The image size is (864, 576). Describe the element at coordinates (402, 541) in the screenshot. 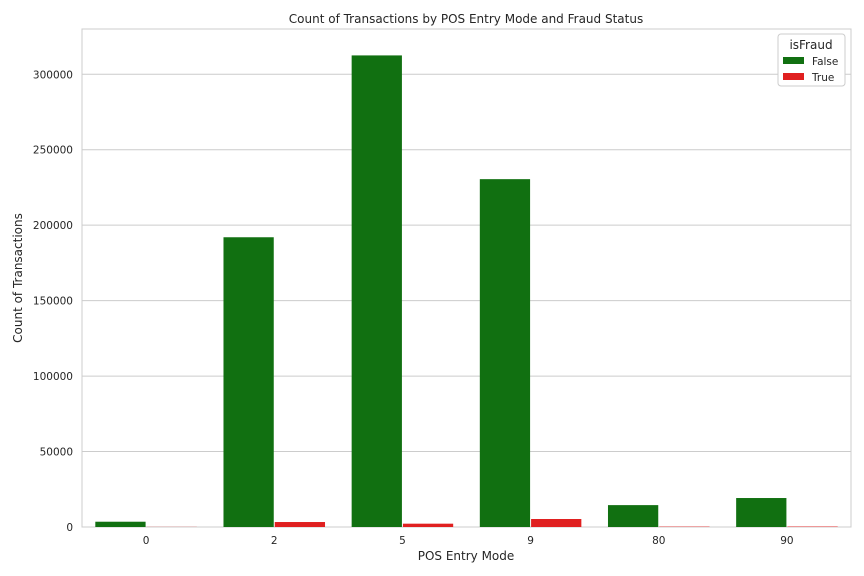

I see `x-tick-label: 5` at that location.